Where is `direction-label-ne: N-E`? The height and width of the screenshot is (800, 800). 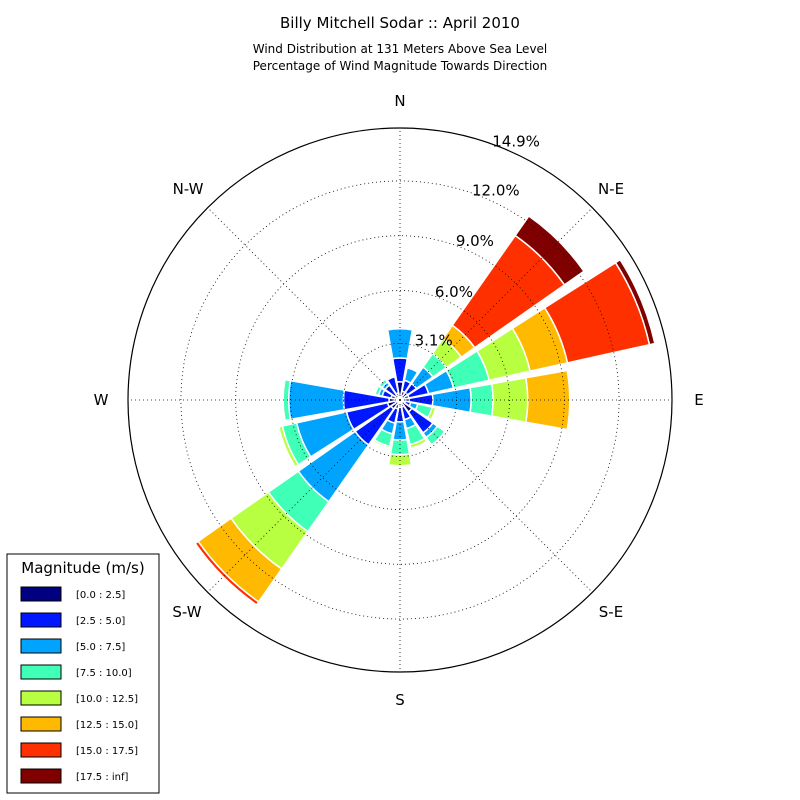
direction-label-ne: N-E is located at coordinates (611, 189).